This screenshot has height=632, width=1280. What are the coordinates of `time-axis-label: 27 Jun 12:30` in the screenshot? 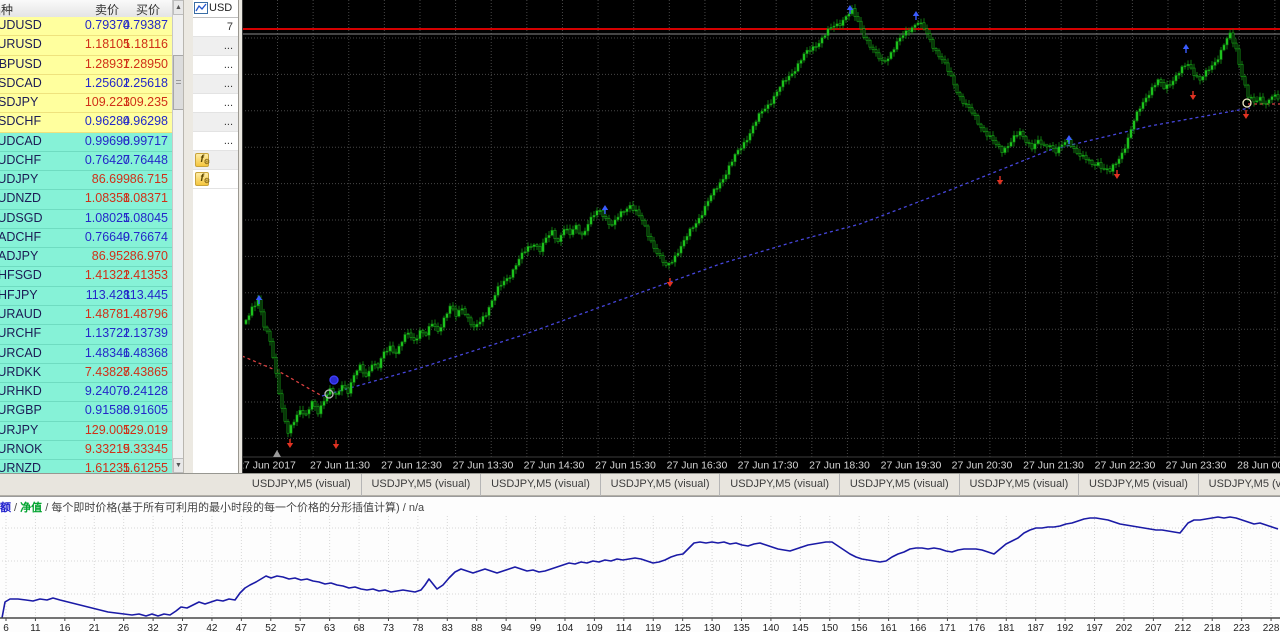 It's located at (411, 466).